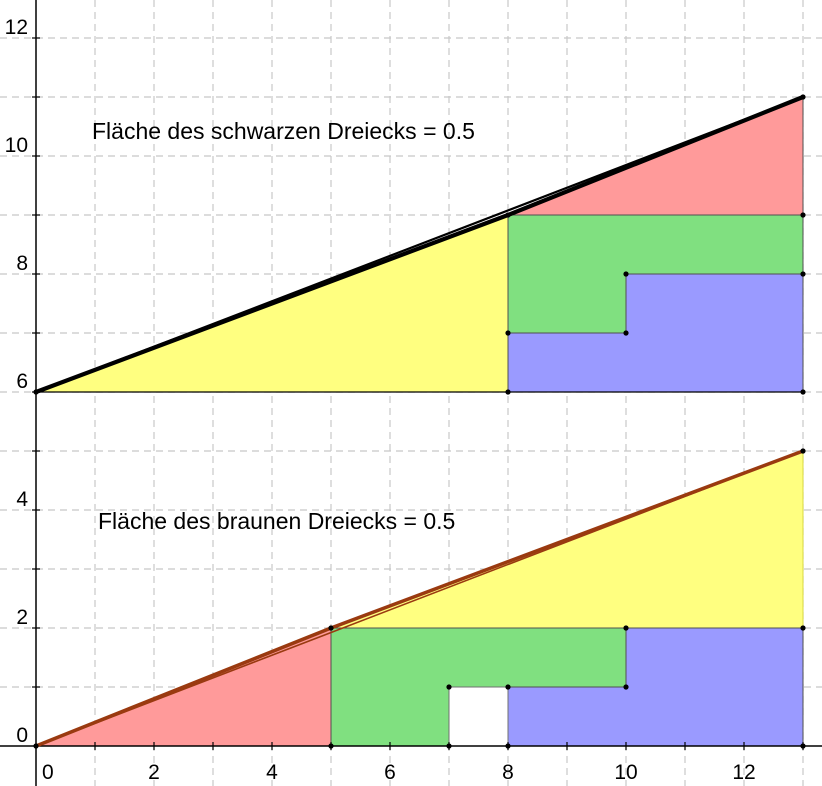 The height and width of the screenshot is (786, 822). What do you see at coordinates (22, 263) in the screenshot?
I see `y-tick-label: 8` at bounding box center [22, 263].